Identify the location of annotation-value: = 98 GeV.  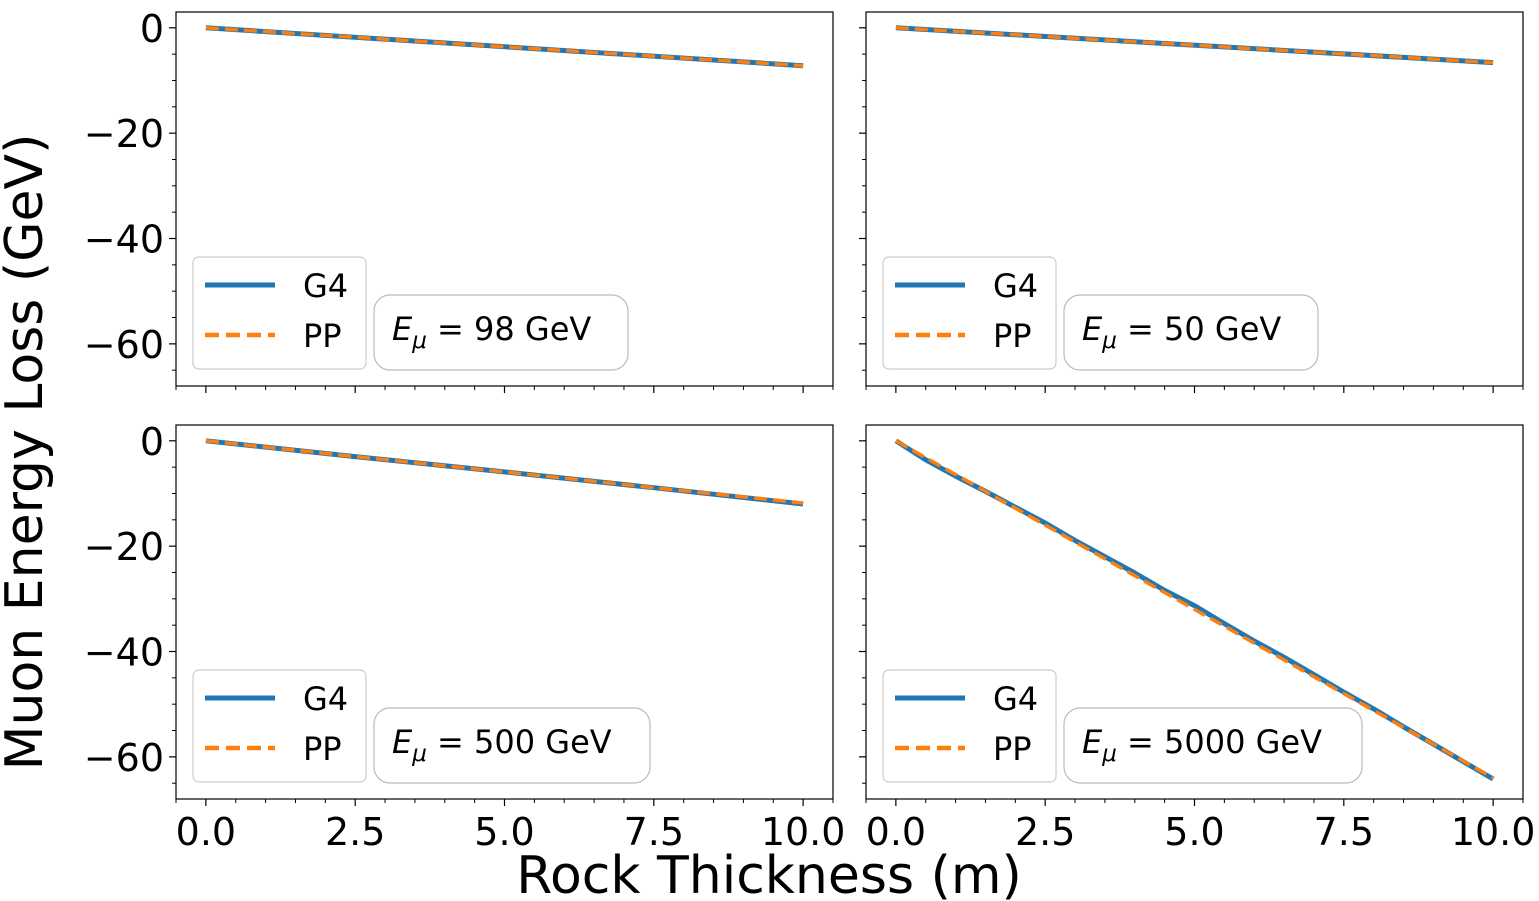
(509, 329).